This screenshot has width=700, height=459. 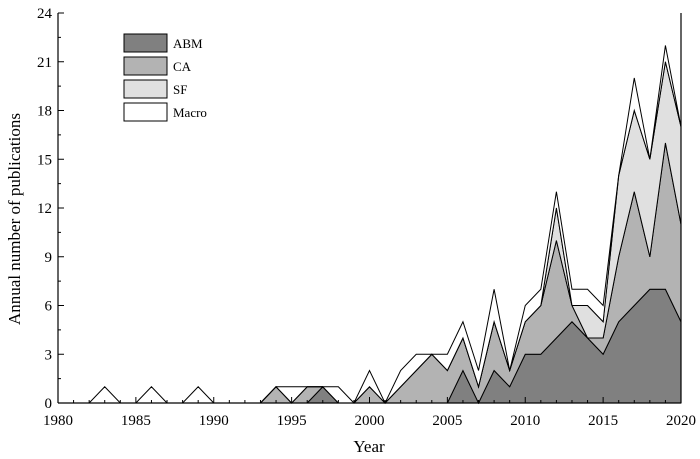 I want to click on legend-swatch-sf, so click(x=145, y=89).